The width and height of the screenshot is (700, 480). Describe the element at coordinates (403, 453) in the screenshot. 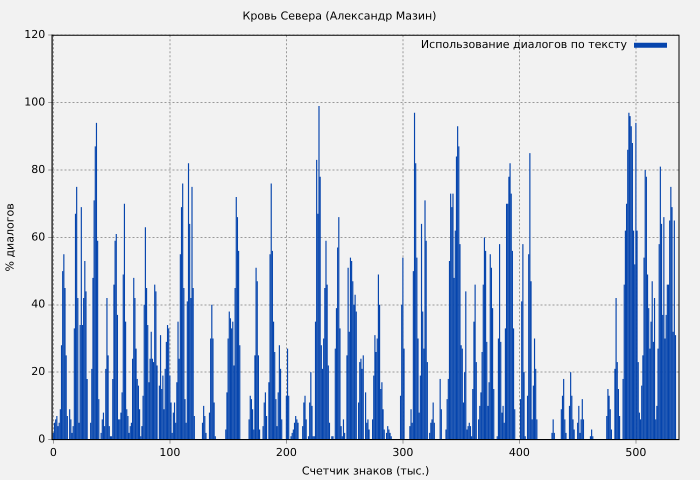

I see `x-tick-label: 300` at that location.